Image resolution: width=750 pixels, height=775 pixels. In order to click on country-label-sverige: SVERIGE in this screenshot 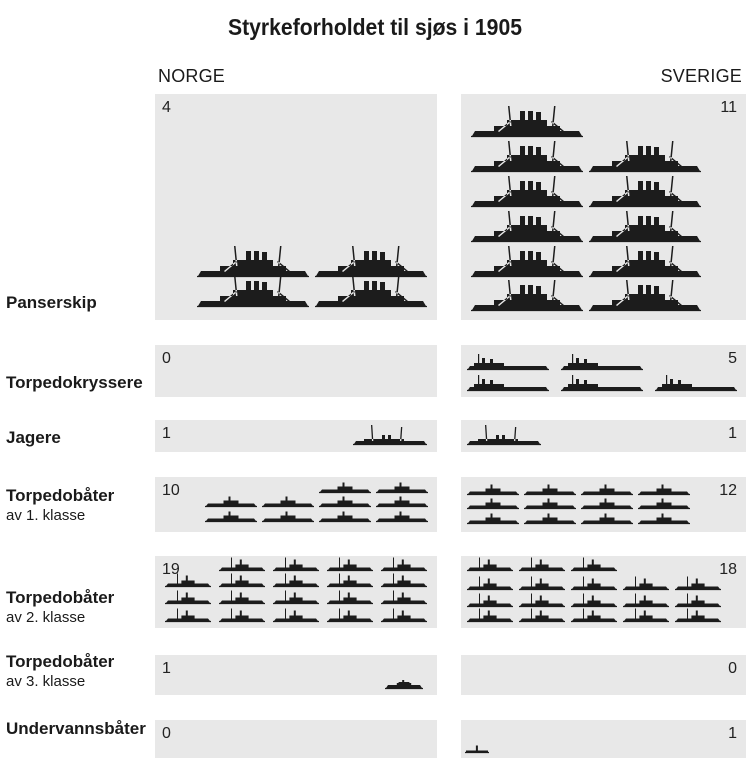, I will do `click(701, 76)`.